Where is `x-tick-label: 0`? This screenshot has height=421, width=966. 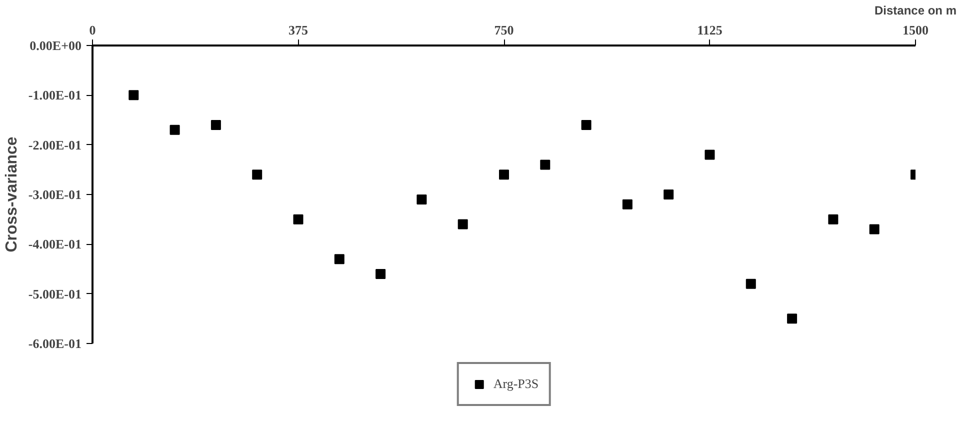 x-tick-label: 0 is located at coordinates (92, 30).